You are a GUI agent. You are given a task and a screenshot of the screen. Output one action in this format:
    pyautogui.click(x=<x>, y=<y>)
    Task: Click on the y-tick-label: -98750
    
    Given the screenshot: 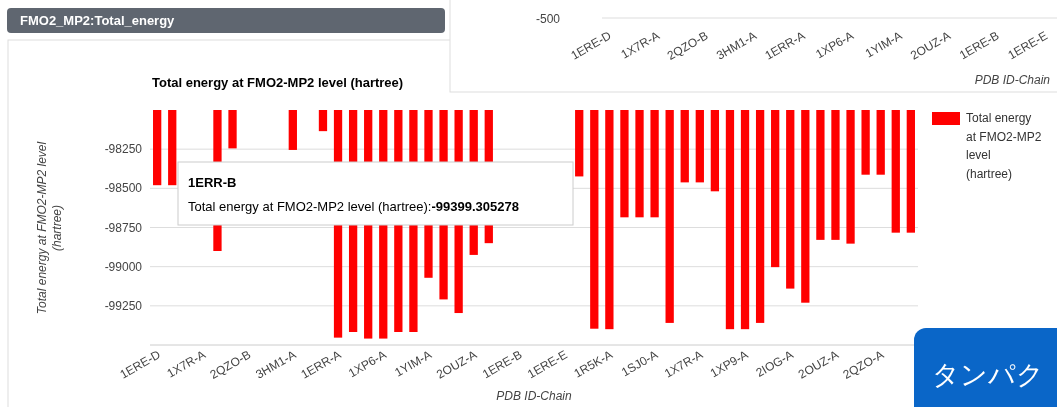 What is the action you would take?
    pyautogui.click(x=123, y=227)
    